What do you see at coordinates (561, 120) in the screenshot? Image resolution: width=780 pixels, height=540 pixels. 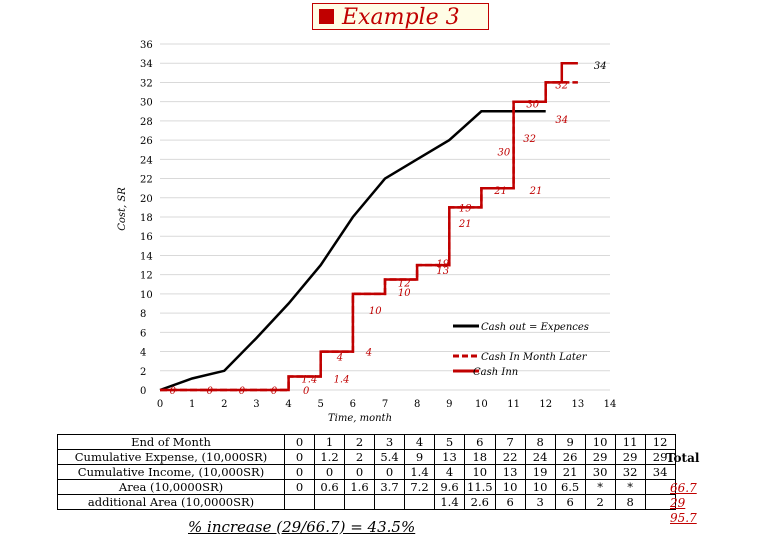 I see `data-label: 34` at bounding box center [561, 120].